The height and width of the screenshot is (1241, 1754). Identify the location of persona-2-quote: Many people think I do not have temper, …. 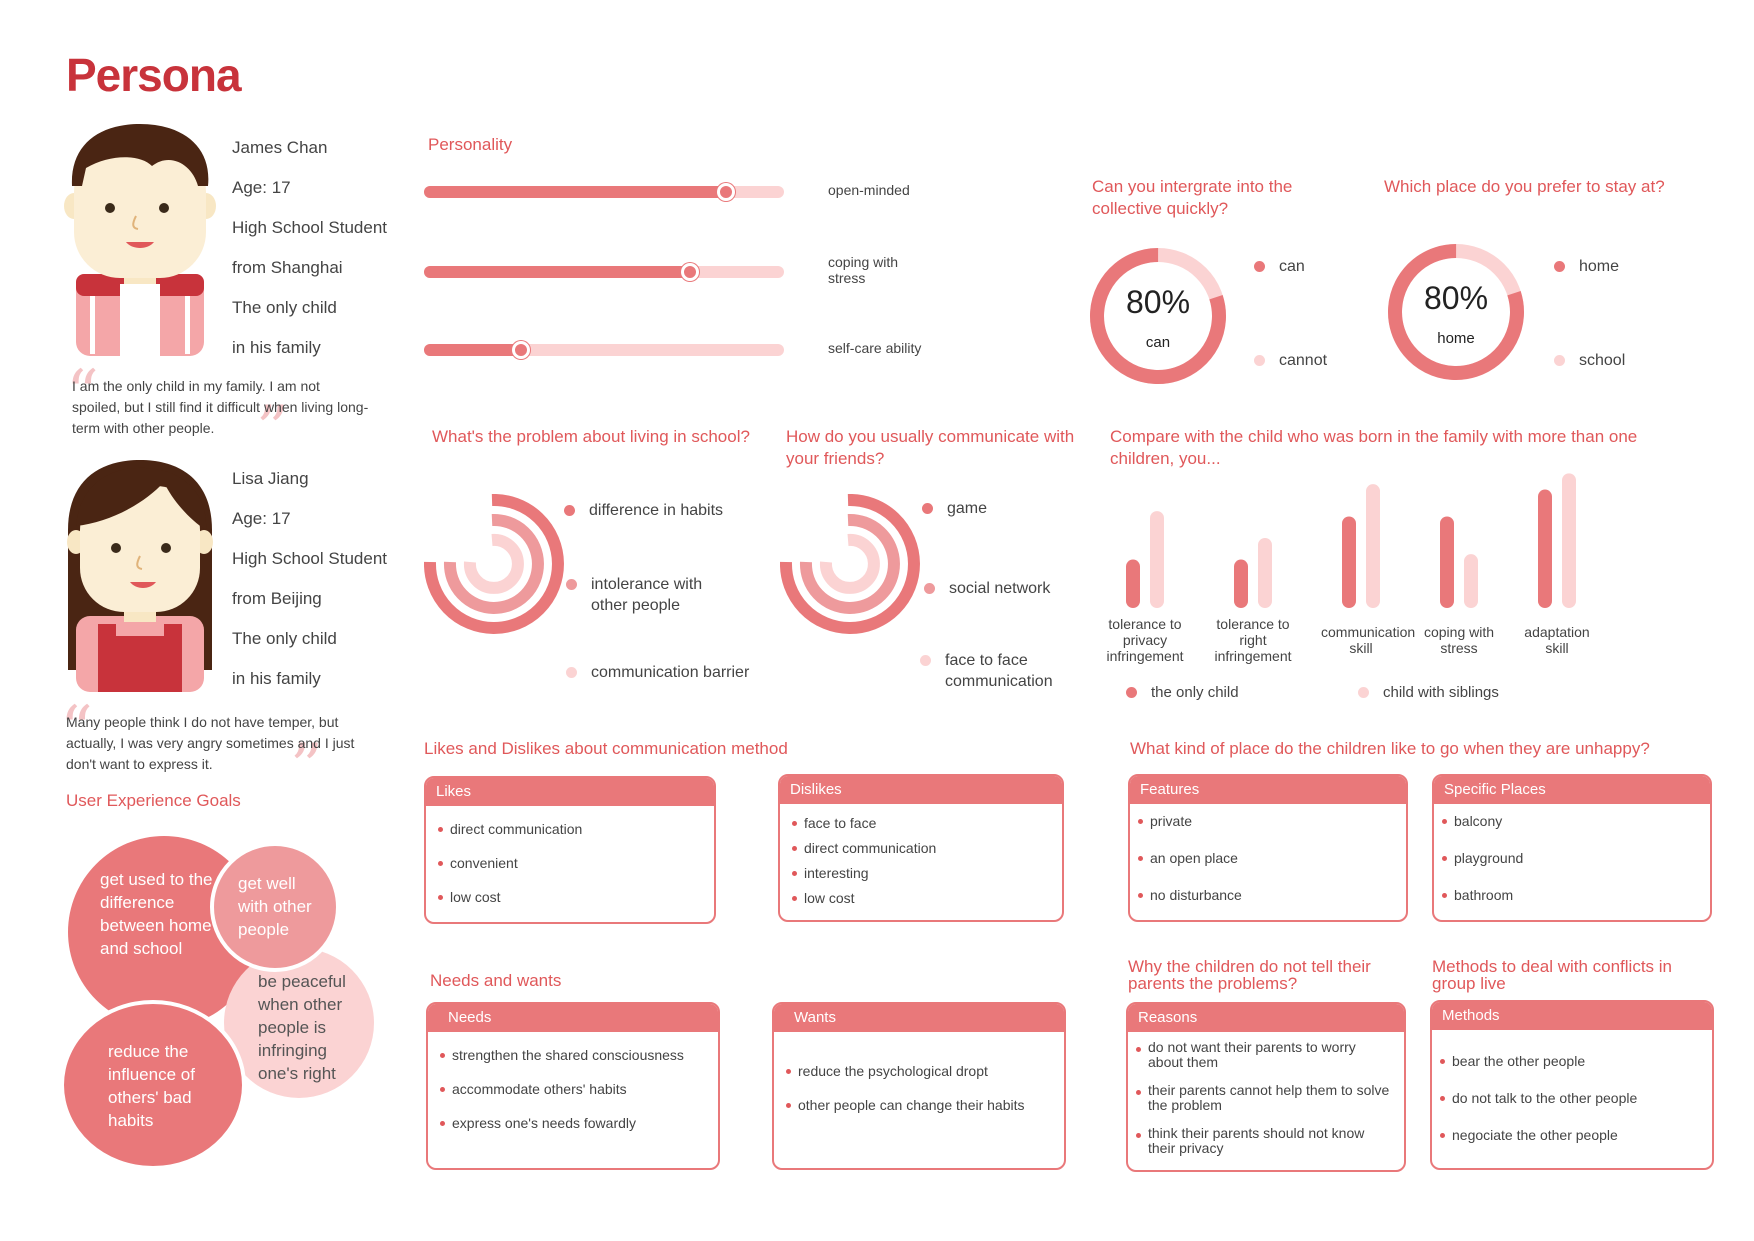
(210, 743).